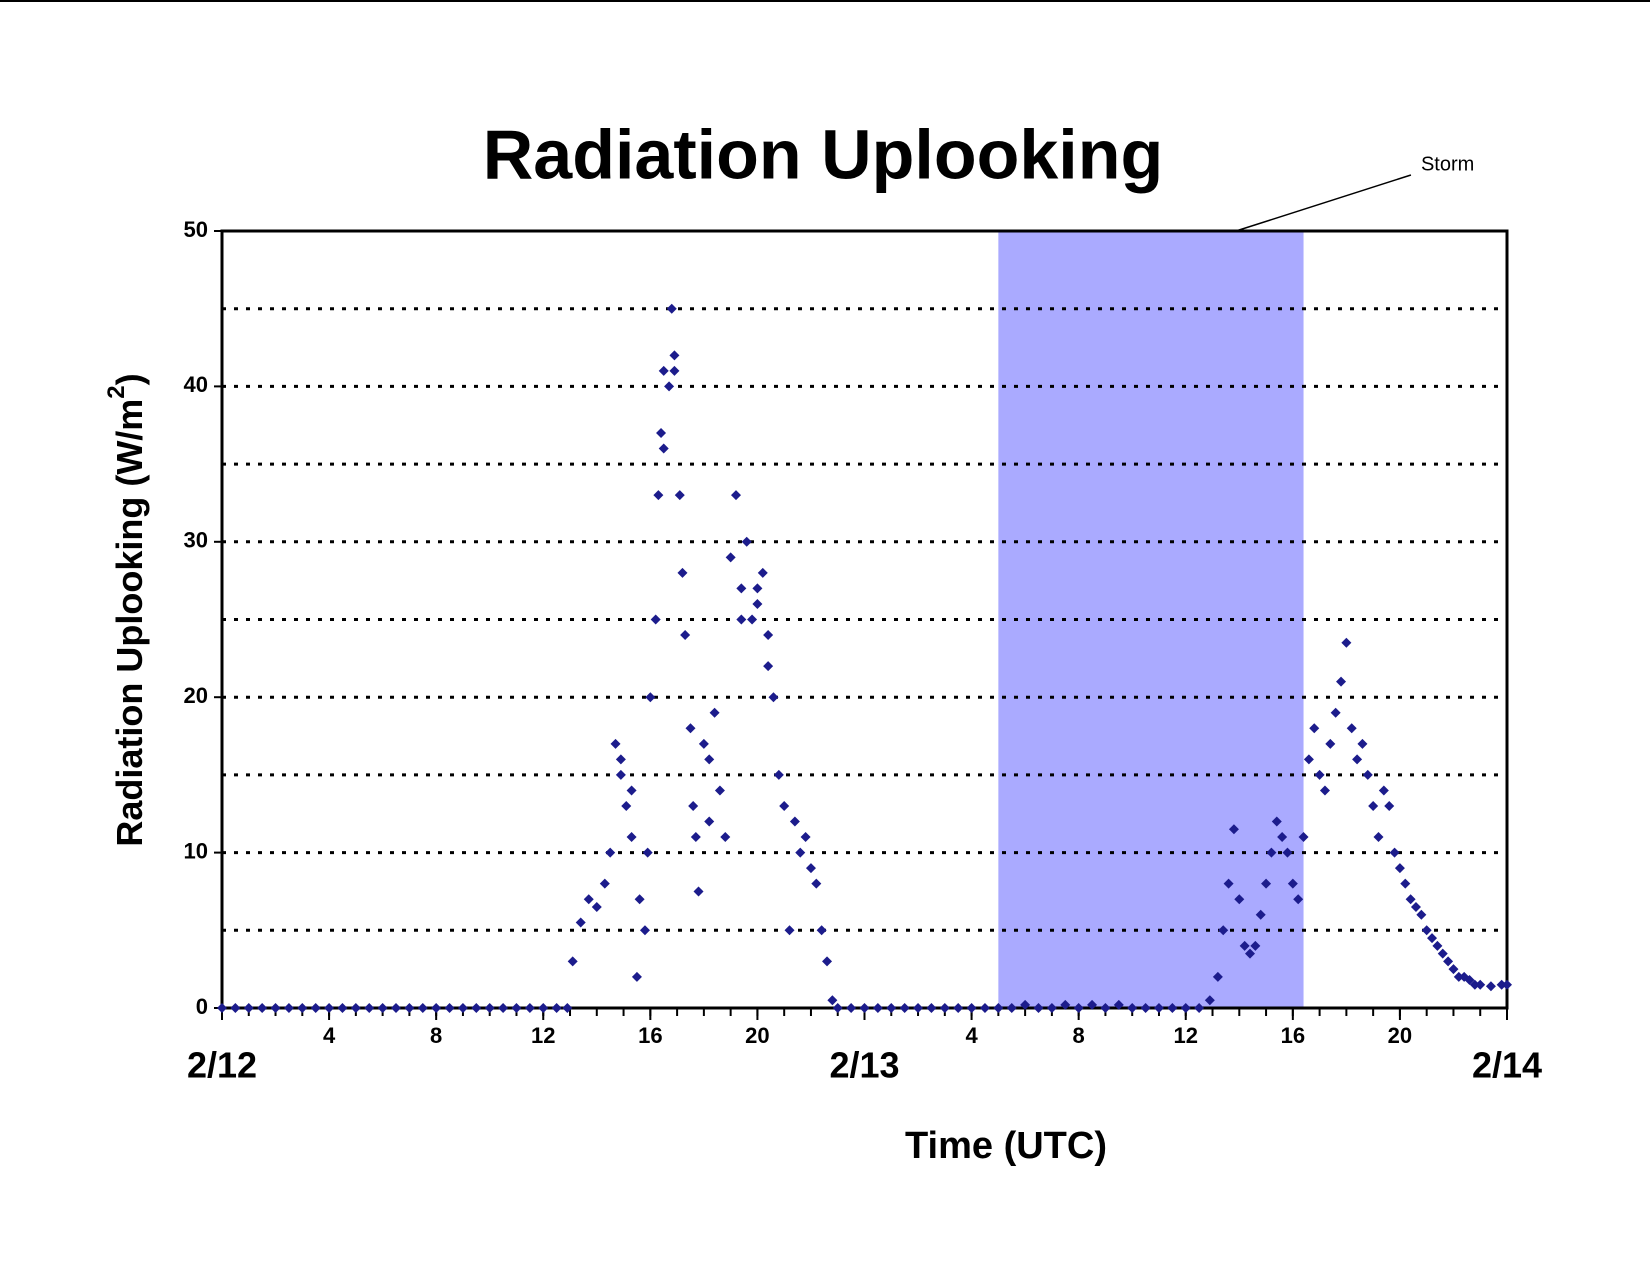  What do you see at coordinates (1186, 1035) in the screenshot?
I see `x-tick-label: 12` at bounding box center [1186, 1035].